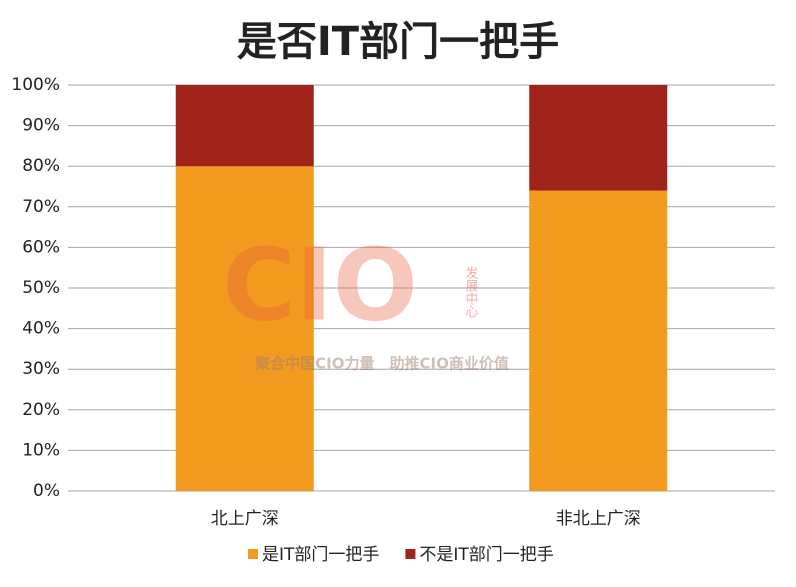  I want to click on y-tick-label: 90%, so click(41, 126).